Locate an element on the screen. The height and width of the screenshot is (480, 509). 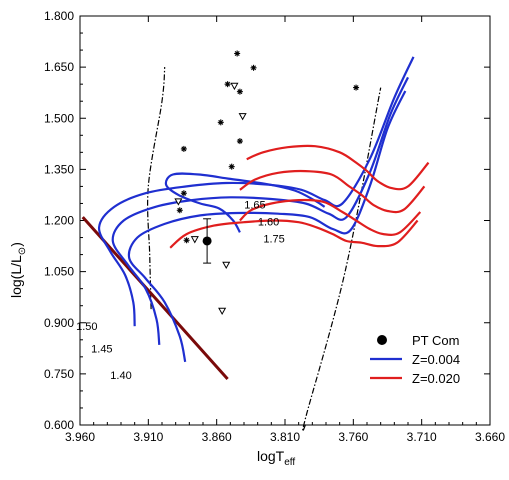
y-tick-label: 1.050 is located at coordinates (59, 272).